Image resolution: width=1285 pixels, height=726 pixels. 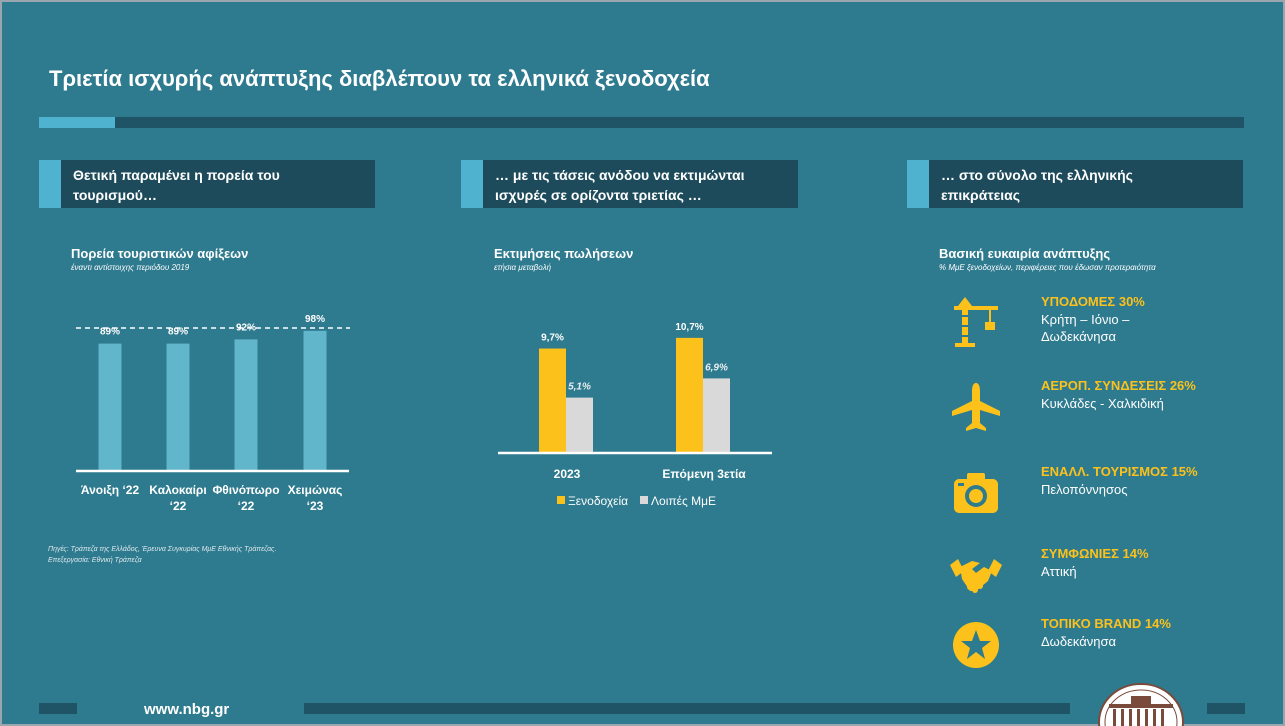 I want to click on x-tick-line: Φθινόπωρο, so click(x=245, y=490).